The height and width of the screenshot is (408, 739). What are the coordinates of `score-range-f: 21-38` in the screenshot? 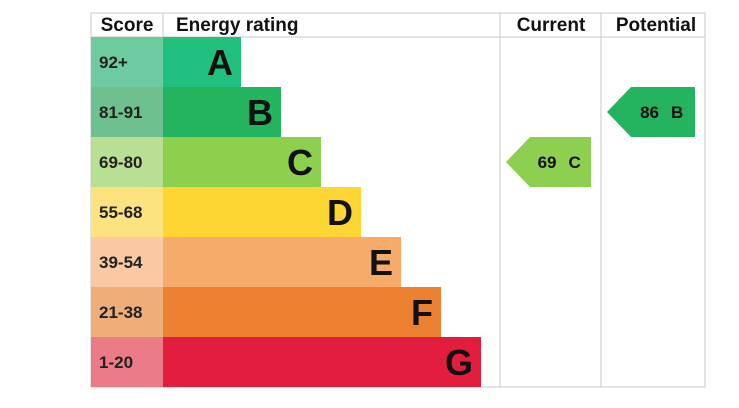 It's located at (120, 312).